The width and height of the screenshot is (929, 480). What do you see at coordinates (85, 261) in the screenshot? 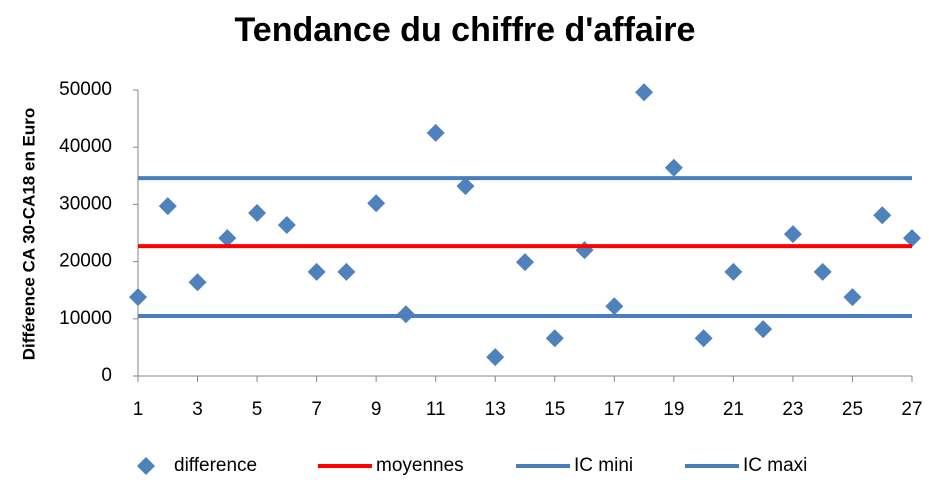
I see `y-tick-label: 20000` at bounding box center [85, 261].